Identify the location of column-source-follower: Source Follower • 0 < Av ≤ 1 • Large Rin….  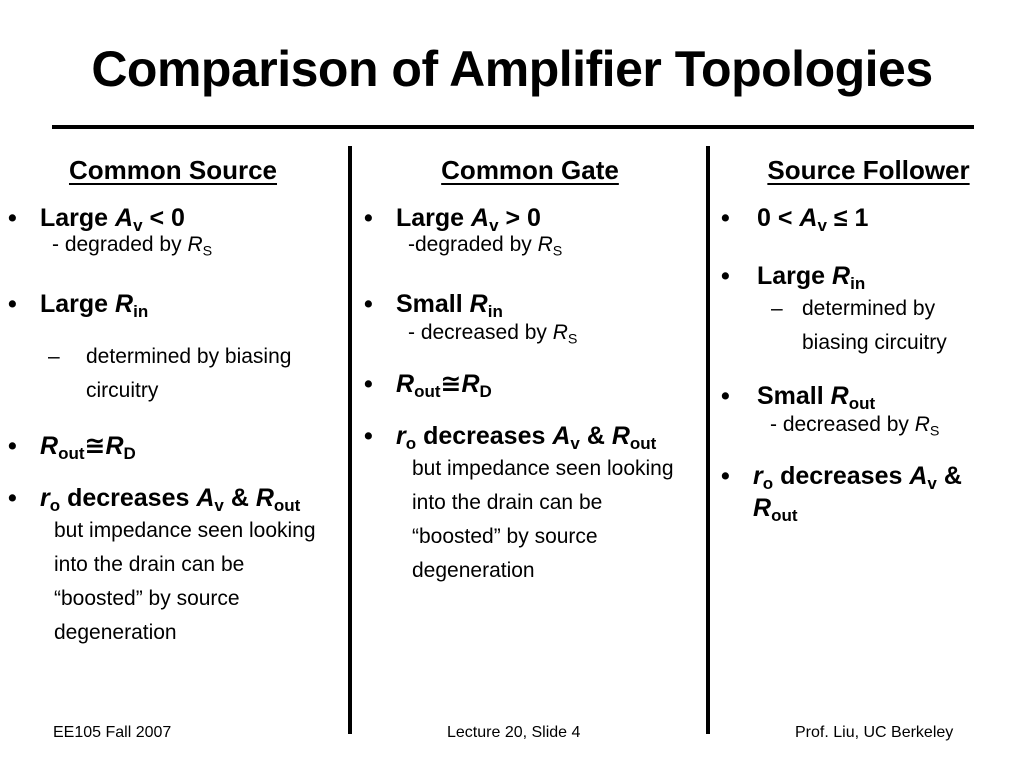
(868, 339).